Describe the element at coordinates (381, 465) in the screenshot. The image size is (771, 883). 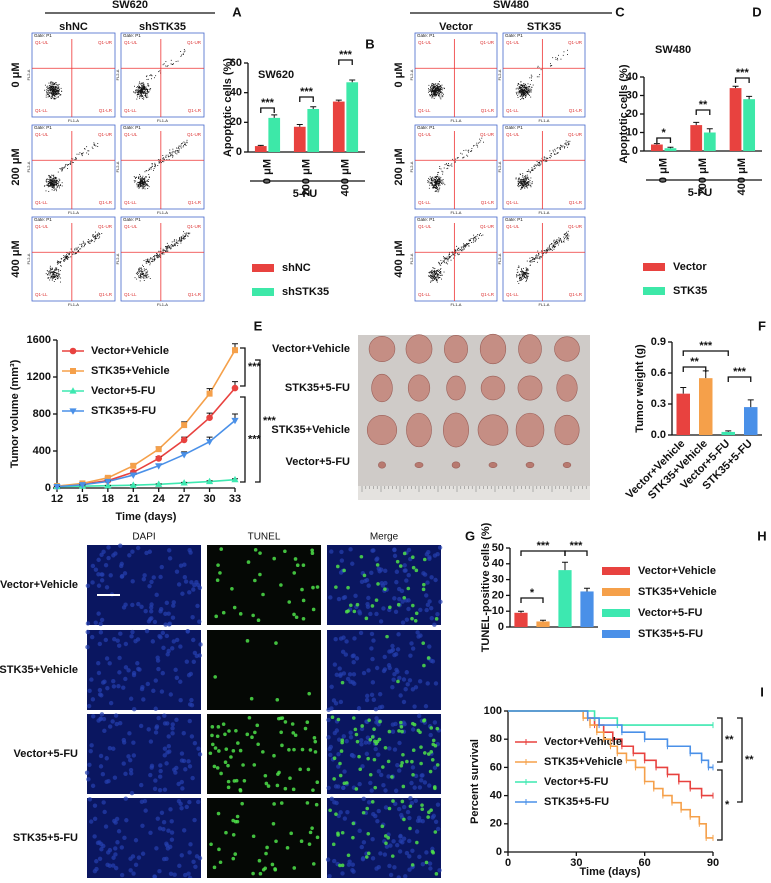
I see `tumor` at that location.